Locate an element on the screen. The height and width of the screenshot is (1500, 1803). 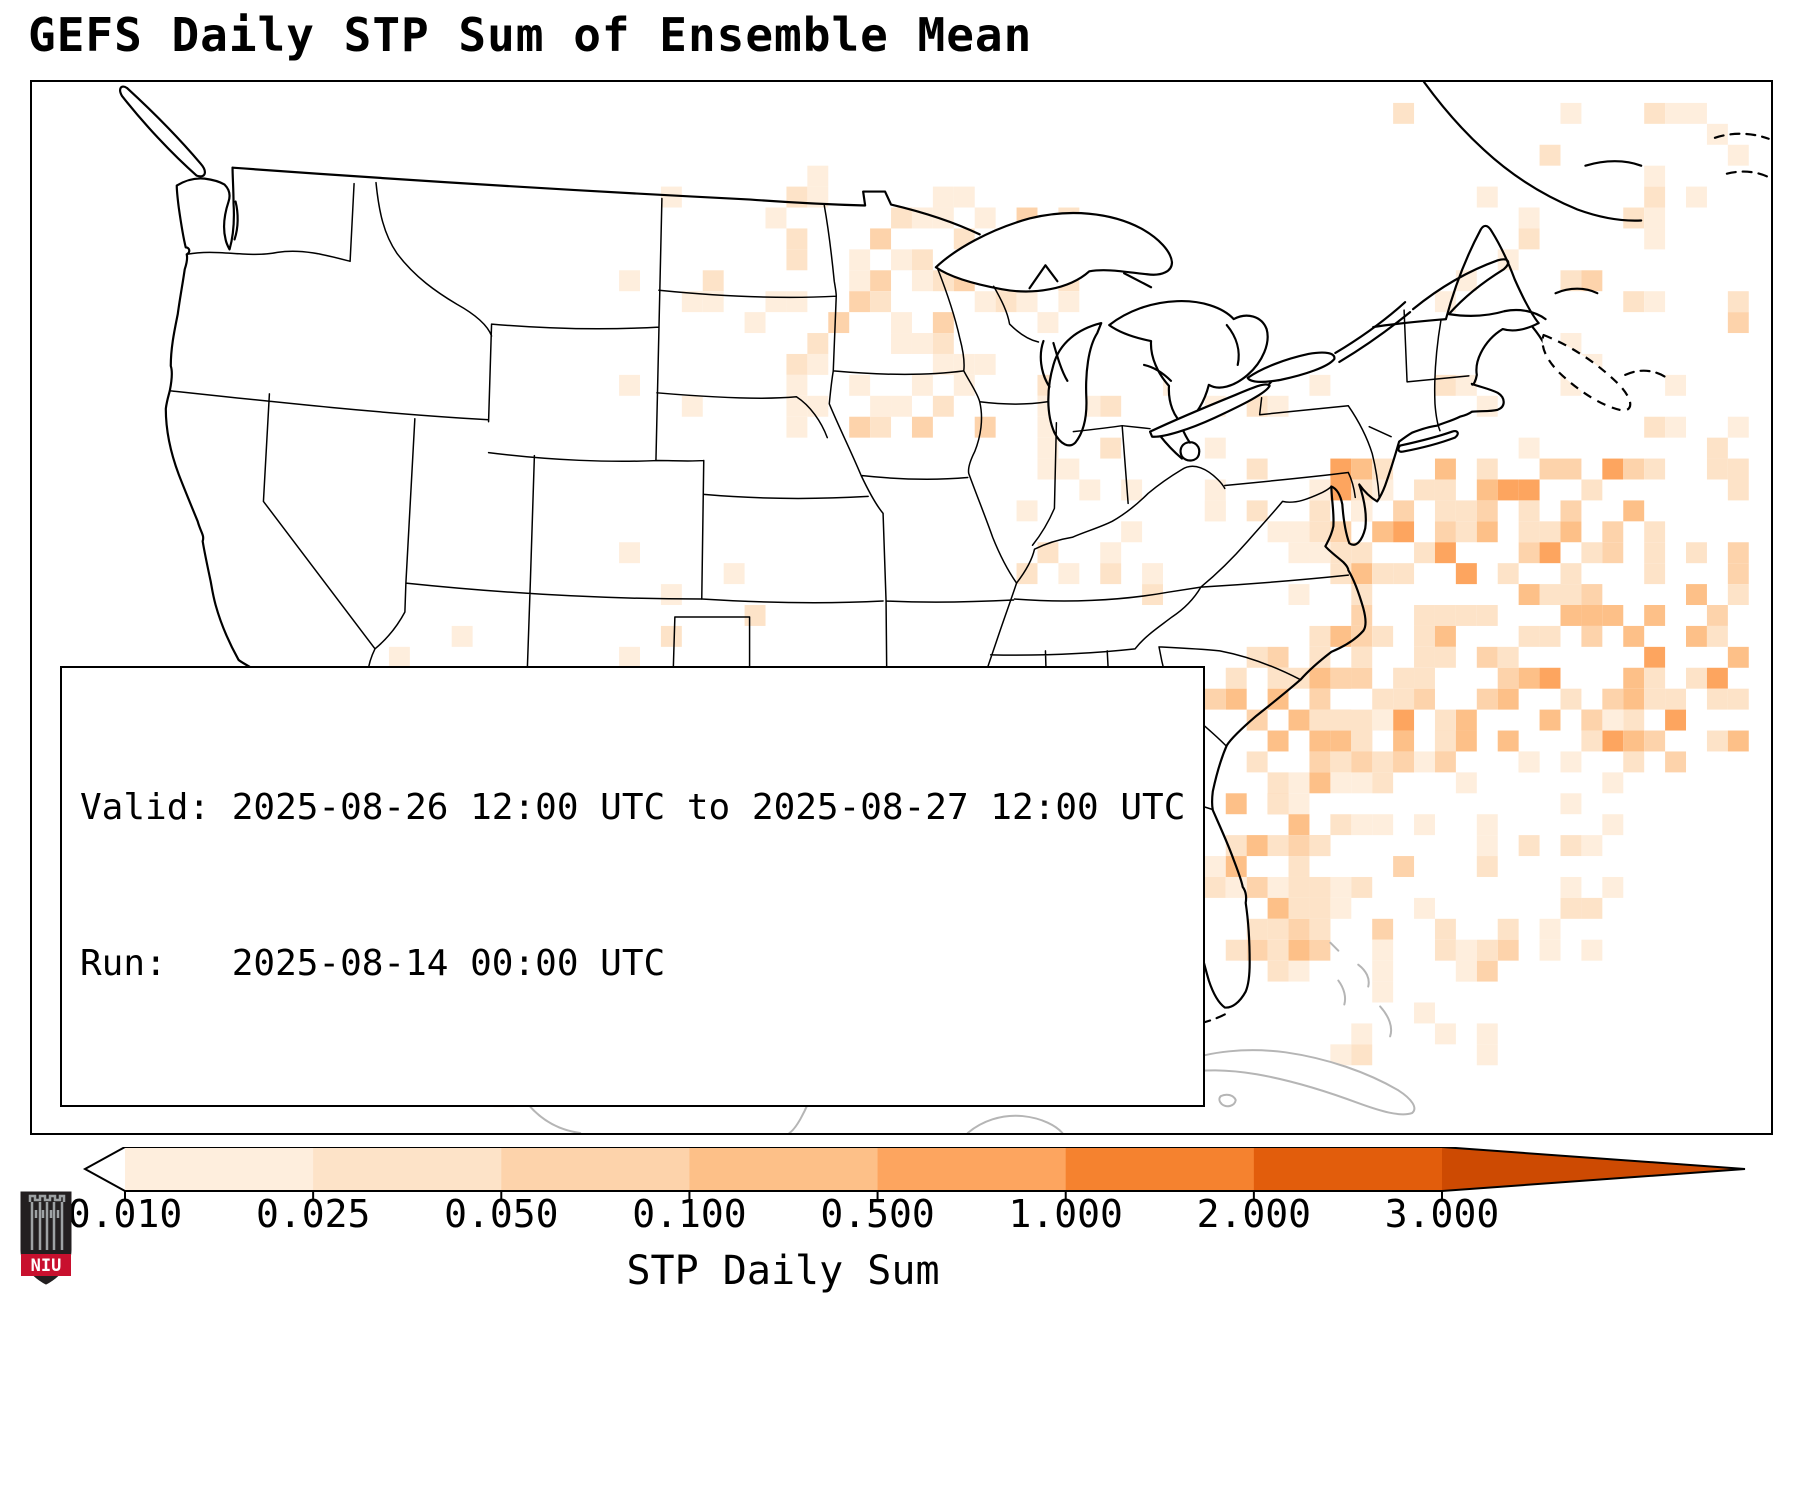
colorbar-tick-label: 1.000 is located at coordinates (1065, 1214).